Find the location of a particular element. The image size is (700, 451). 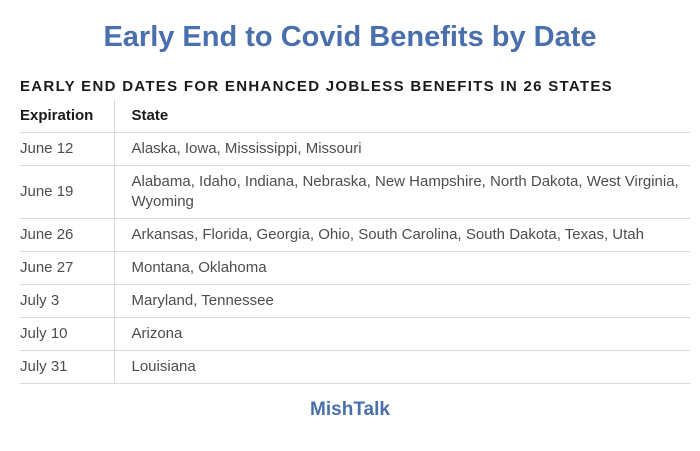

expiration-cell: June 12 is located at coordinates (67, 149).